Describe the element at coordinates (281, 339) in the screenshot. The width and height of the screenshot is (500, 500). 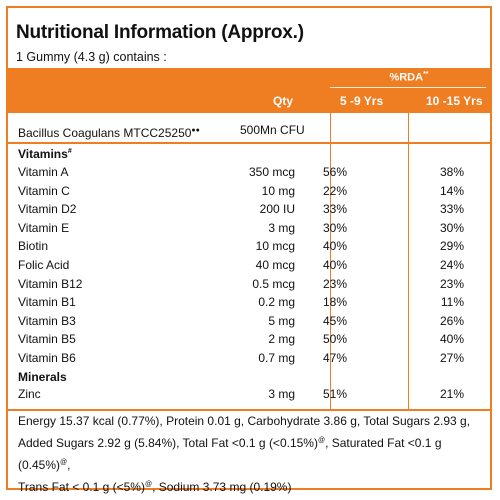
I see `nutrient-qty: 2 mg` at that location.